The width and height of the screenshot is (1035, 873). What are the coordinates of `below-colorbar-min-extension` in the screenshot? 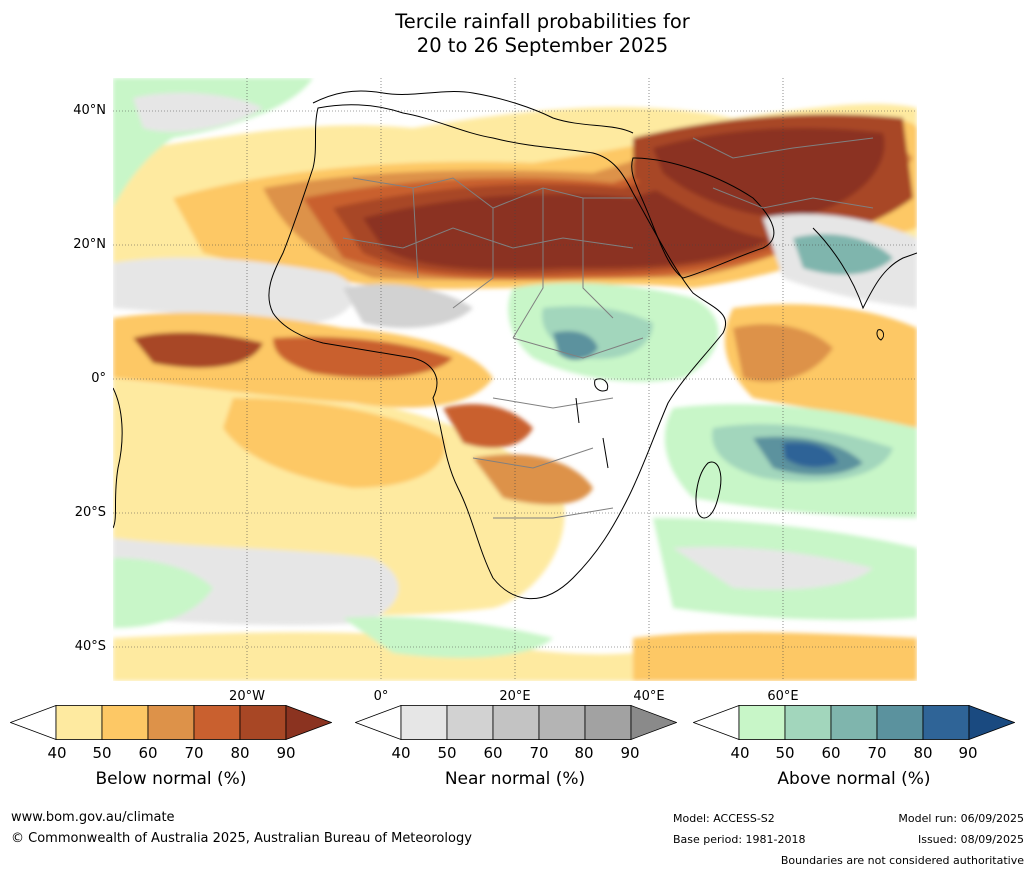 It's located at (33, 722).